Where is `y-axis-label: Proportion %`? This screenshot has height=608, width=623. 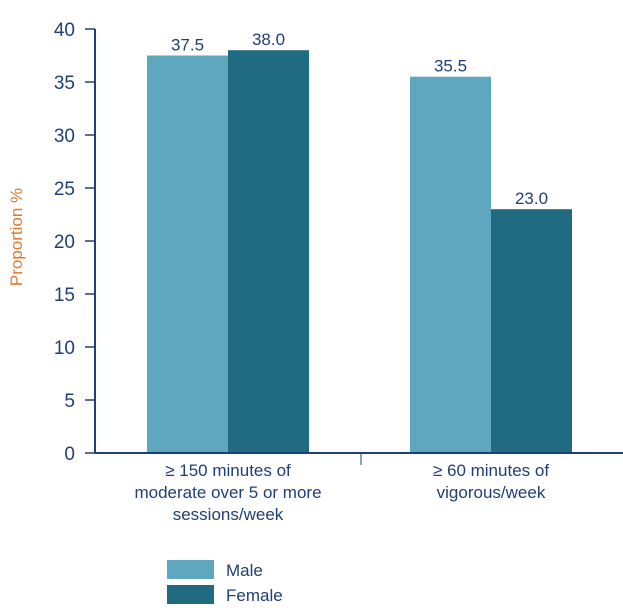 y-axis-label: Proportion % is located at coordinates (16, 237).